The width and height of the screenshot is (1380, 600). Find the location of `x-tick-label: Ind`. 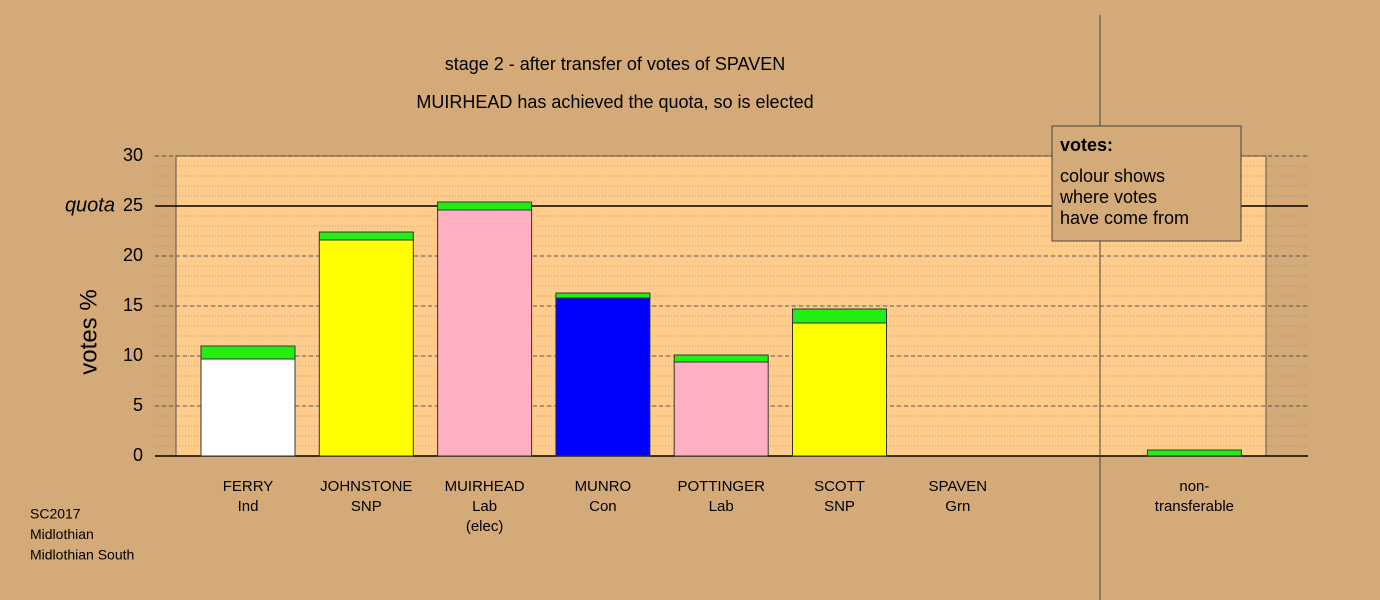

x-tick-label: Ind is located at coordinates (248, 506).